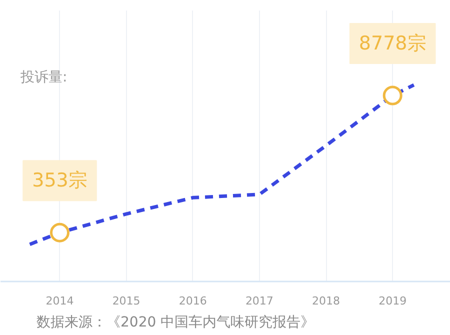 This screenshot has height=335, width=450. What do you see at coordinates (392, 43) in the screenshot?
I see `data-label: 8778宗` at bounding box center [392, 43].